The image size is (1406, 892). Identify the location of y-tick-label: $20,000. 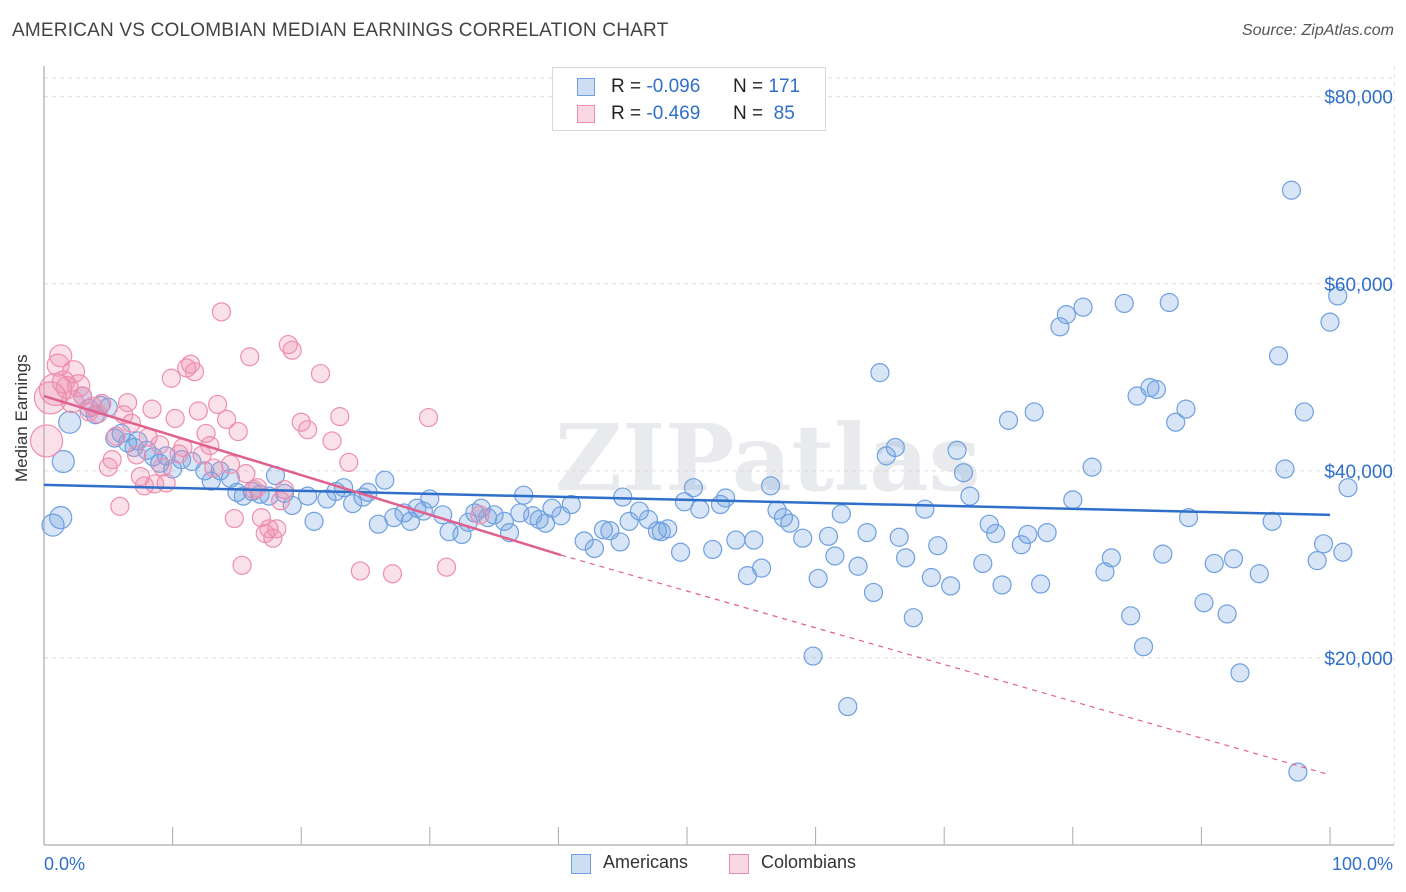
(1358, 659).